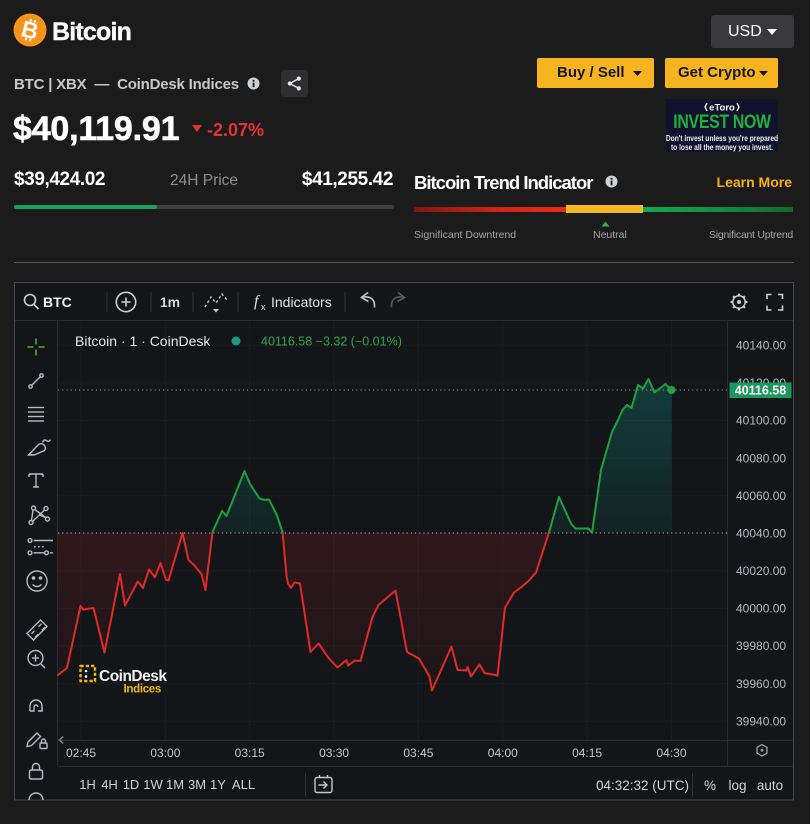  What do you see at coordinates (761, 496) in the screenshot?
I see `svg-text: 40060.00` at bounding box center [761, 496].